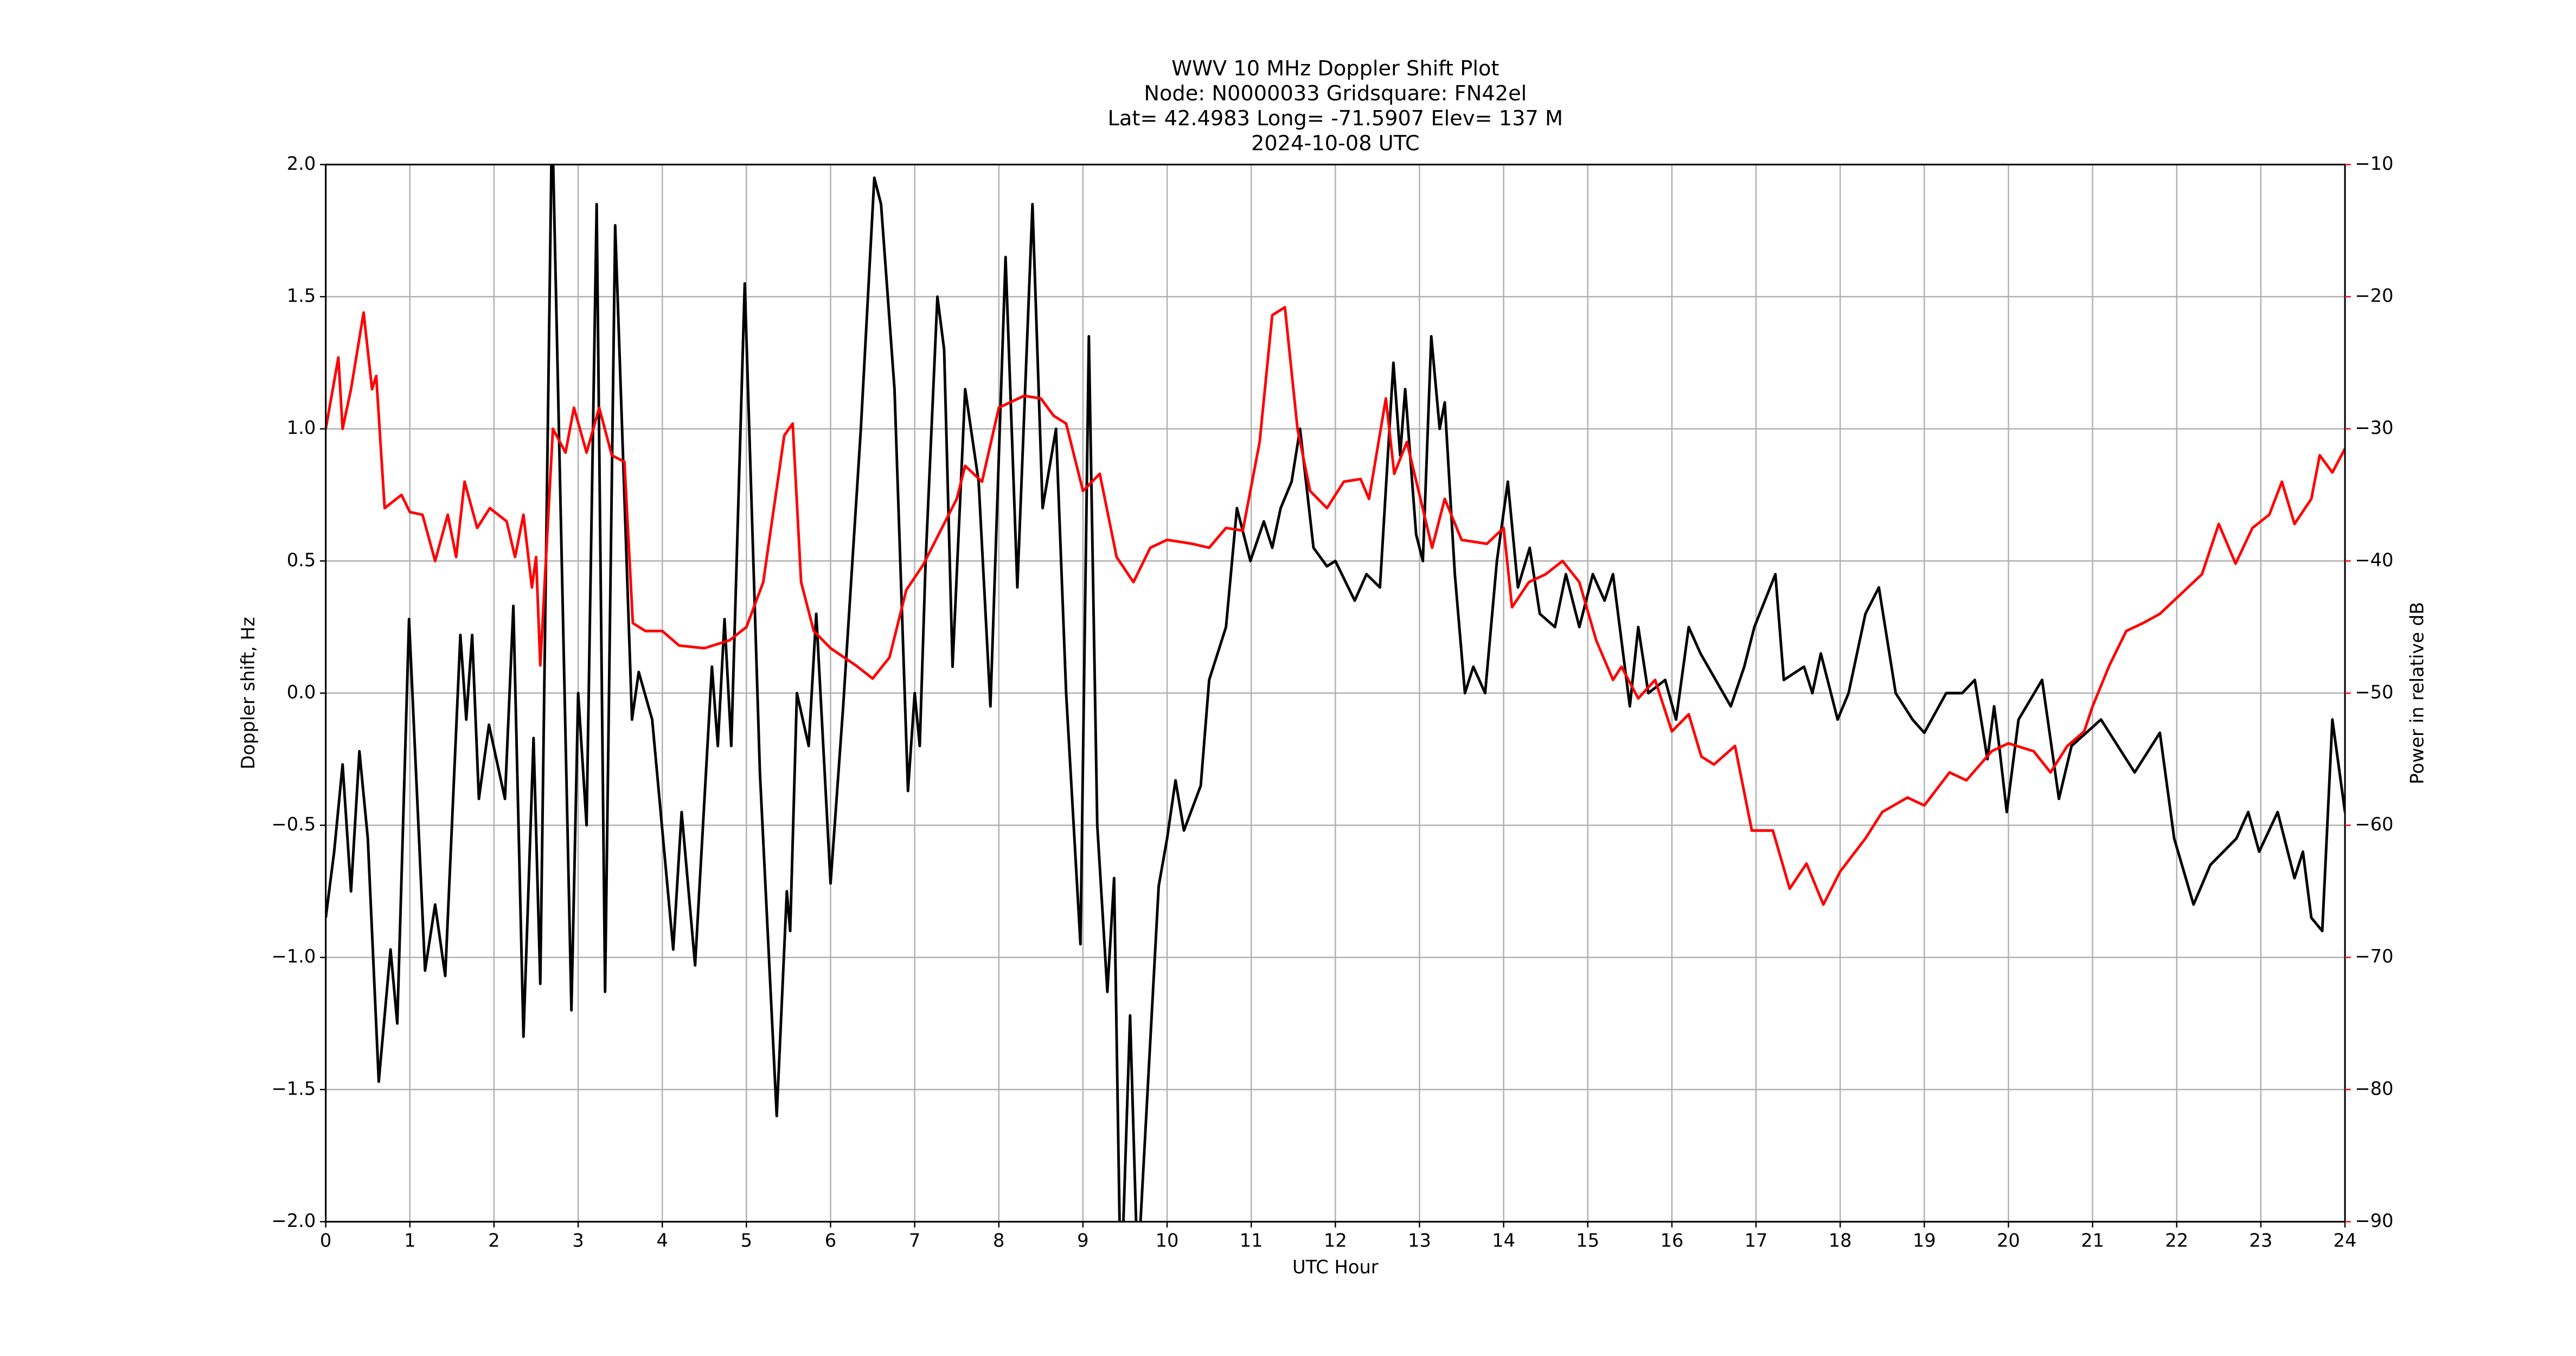 The height and width of the screenshot is (1356, 2576). I want to click on x-tick-label: 24, so click(2345, 1240).